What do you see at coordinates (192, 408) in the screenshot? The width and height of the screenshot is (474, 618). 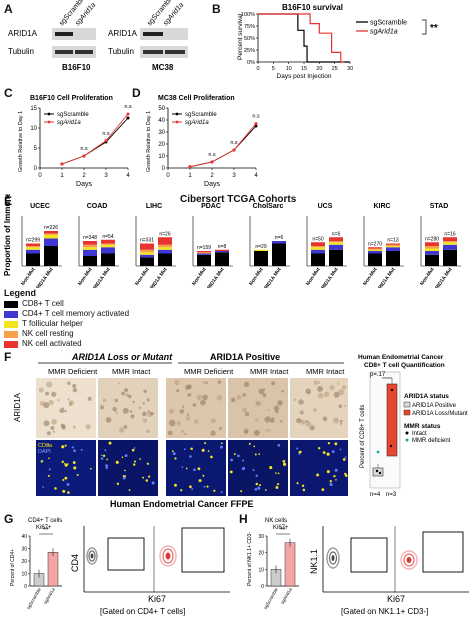 I see `ihc-texture` at bounding box center [192, 408].